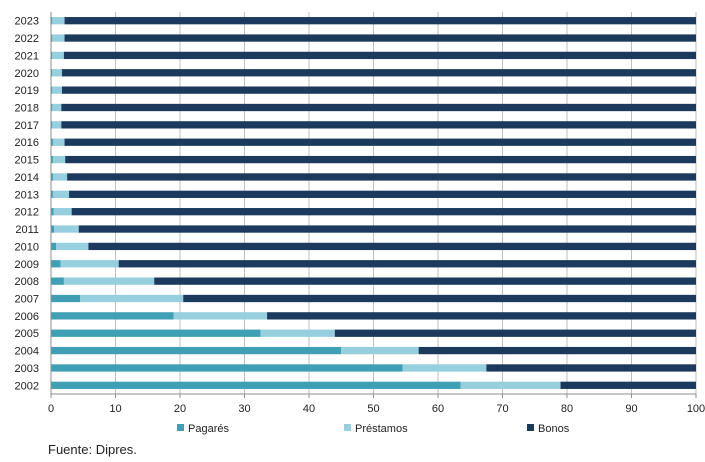  What do you see at coordinates (92, 449) in the screenshot?
I see `source-note: Fuente: Dipres.` at bounding box center [92, 449].